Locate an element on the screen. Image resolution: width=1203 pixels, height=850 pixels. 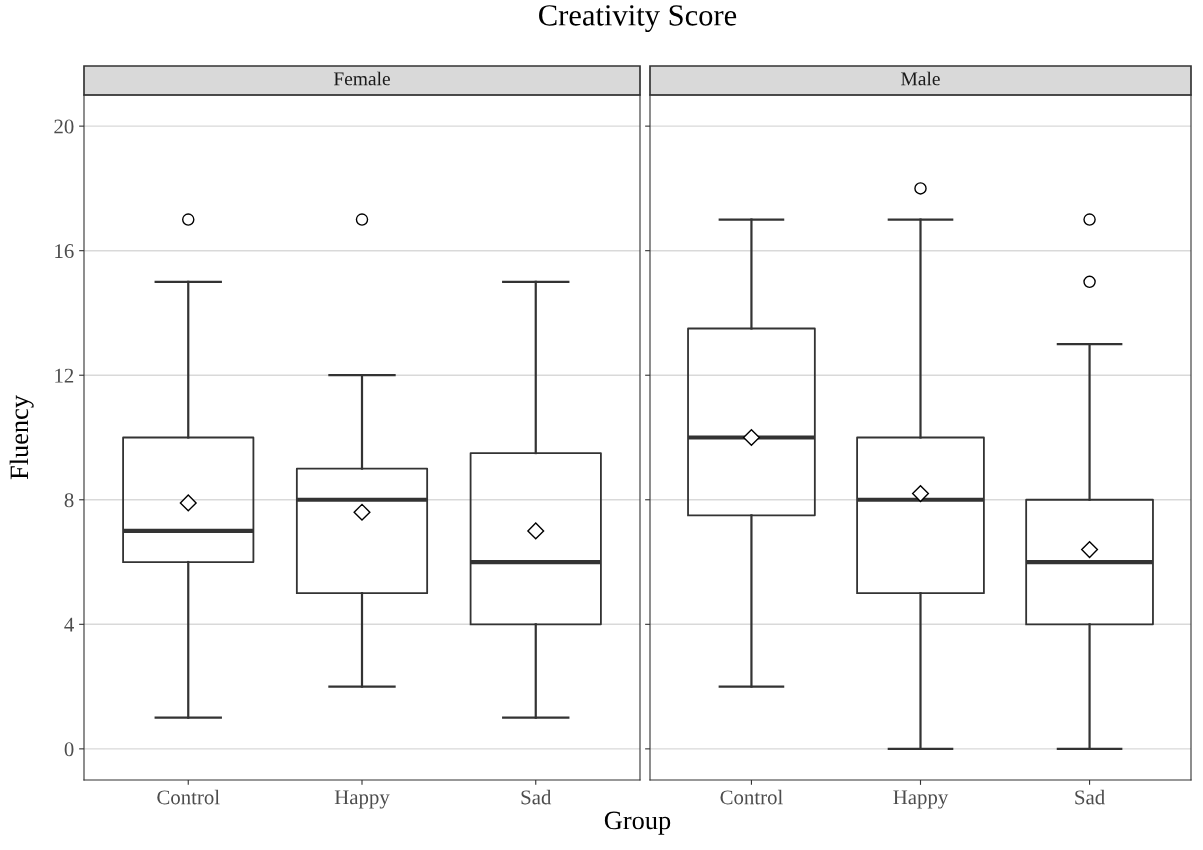
y-tick-label: 0 is located at coordinates (69, 749).